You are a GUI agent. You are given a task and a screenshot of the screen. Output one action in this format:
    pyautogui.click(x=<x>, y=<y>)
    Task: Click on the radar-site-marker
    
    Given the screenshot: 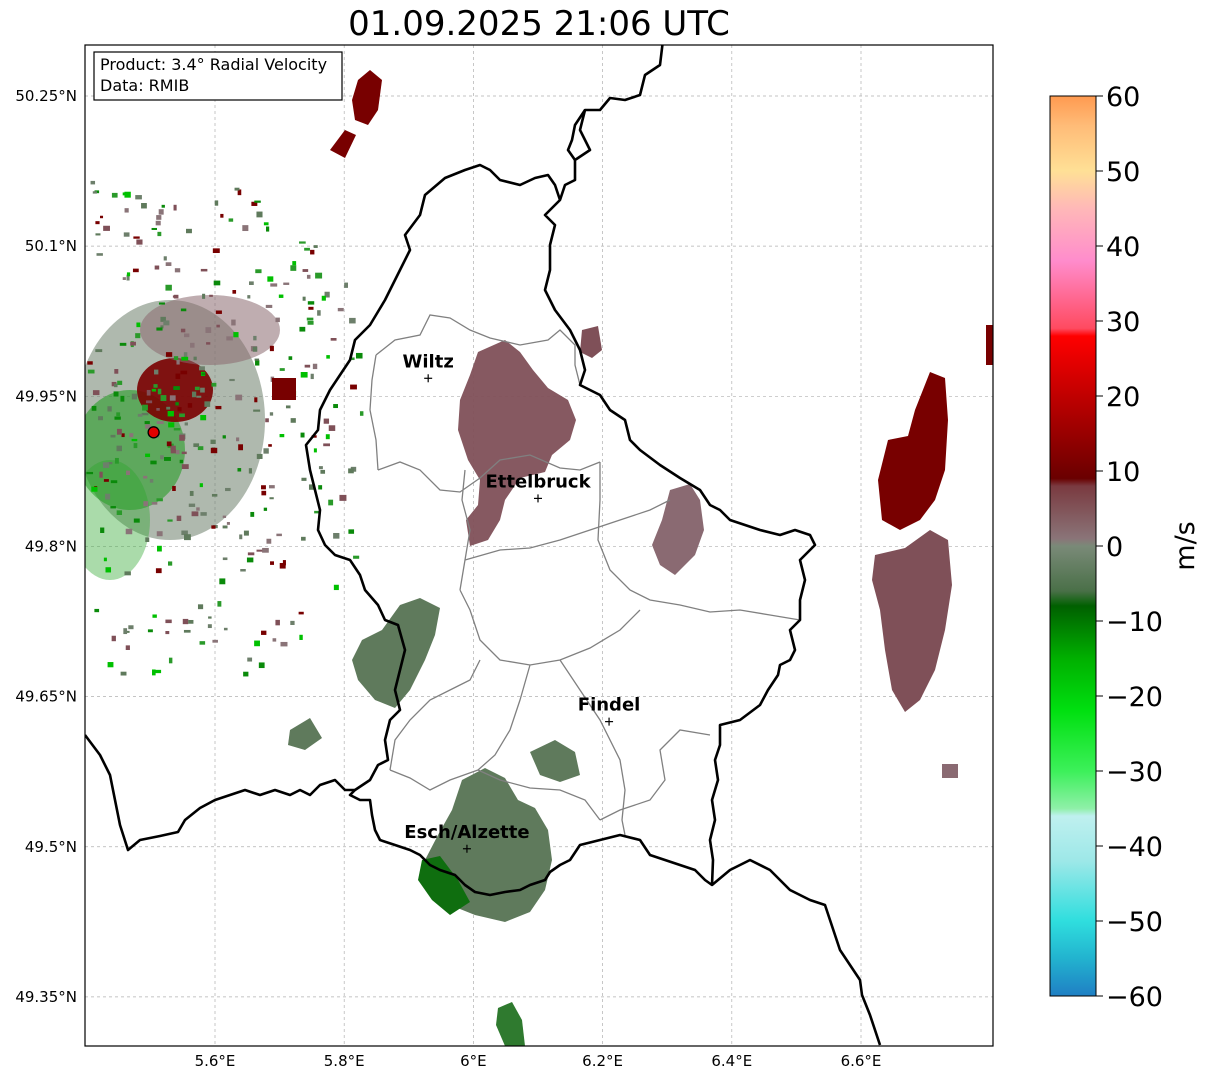 What is the action you would take?
    pyautogui.click(x=153, y=432)
    